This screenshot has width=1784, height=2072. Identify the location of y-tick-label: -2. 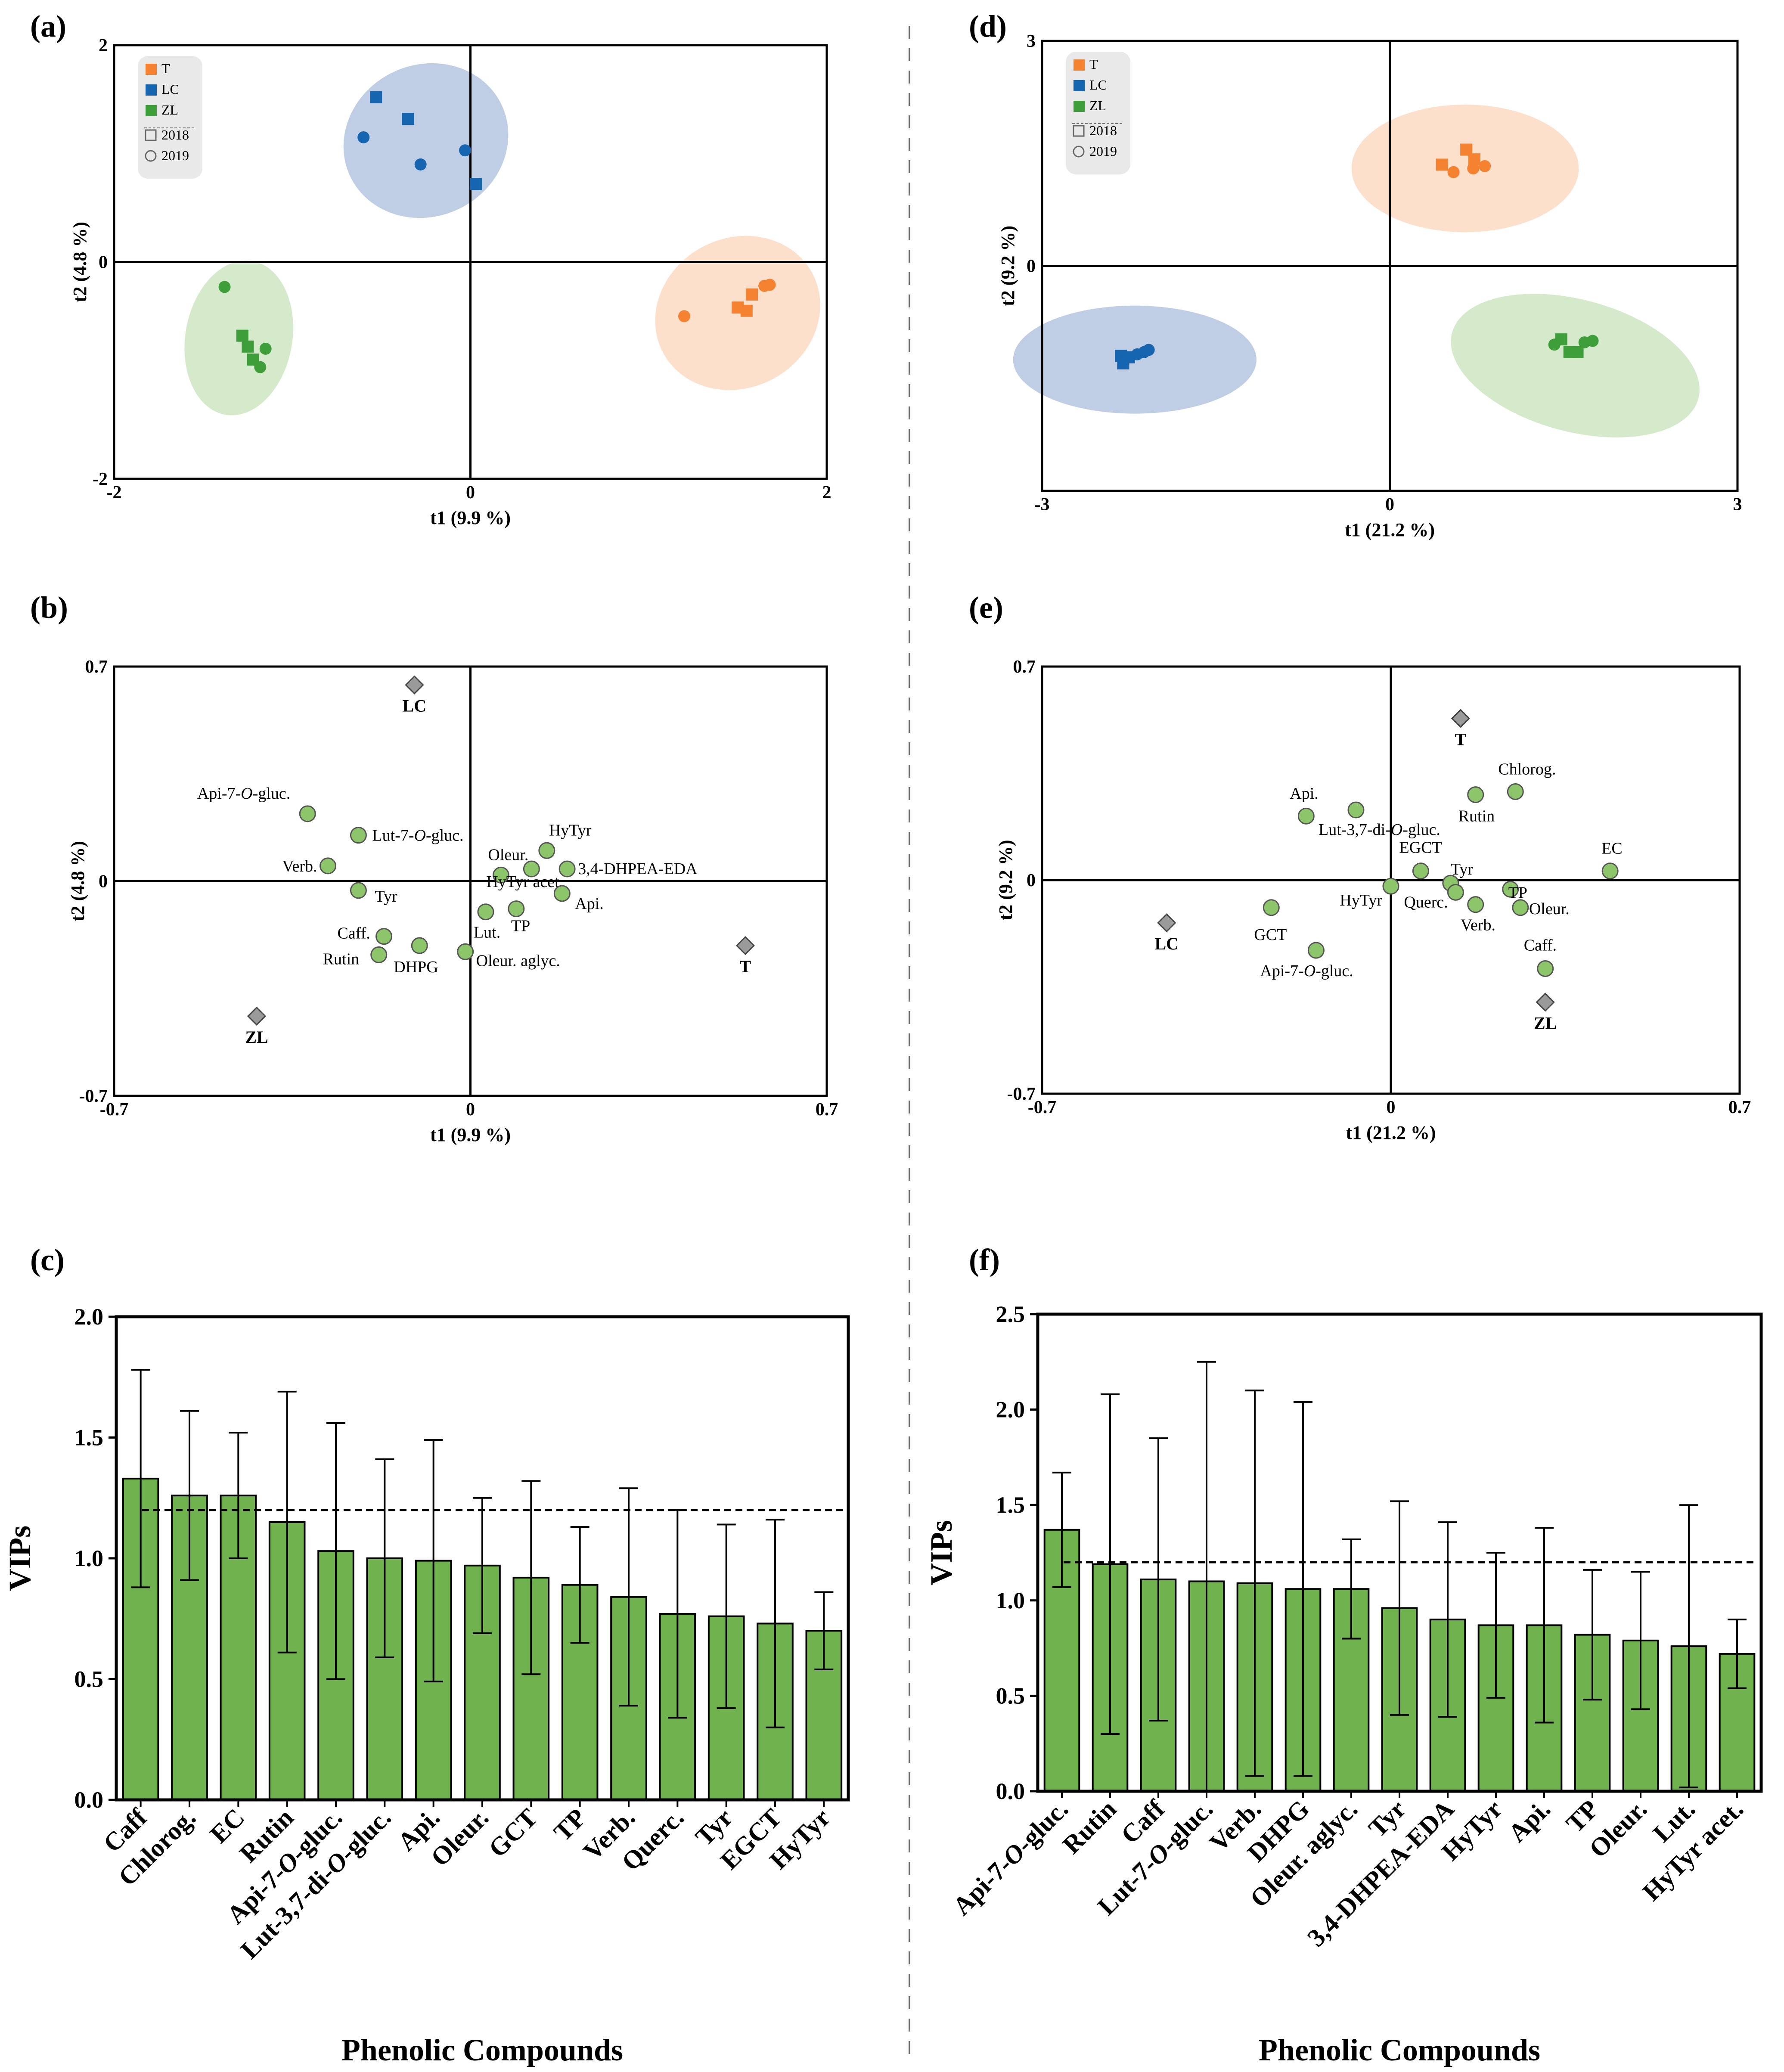
(100, 479).